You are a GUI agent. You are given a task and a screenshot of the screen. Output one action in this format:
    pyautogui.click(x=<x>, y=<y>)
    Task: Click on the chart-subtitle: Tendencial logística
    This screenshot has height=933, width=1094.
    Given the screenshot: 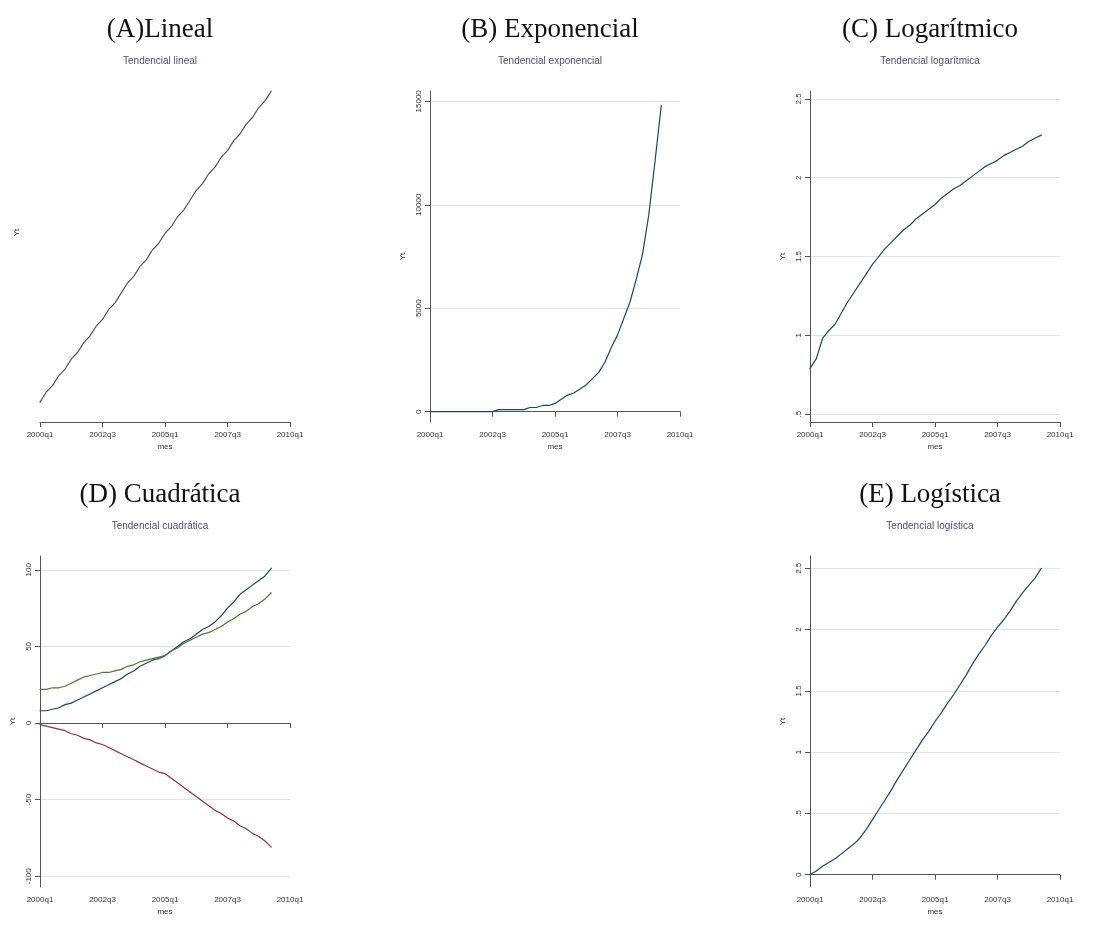 What is the action you would take?
    pyautogui.click(x=930, y=525)
    